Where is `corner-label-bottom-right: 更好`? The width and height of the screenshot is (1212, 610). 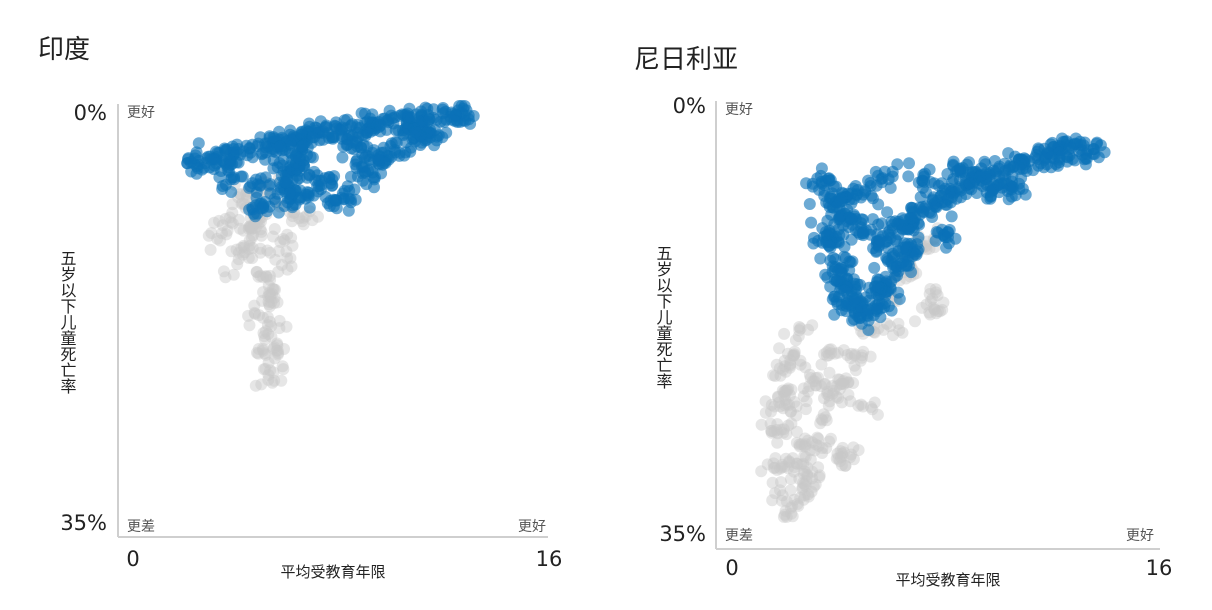
corner-label-bottom-right: 更好 is located at coordinates (532, 527).